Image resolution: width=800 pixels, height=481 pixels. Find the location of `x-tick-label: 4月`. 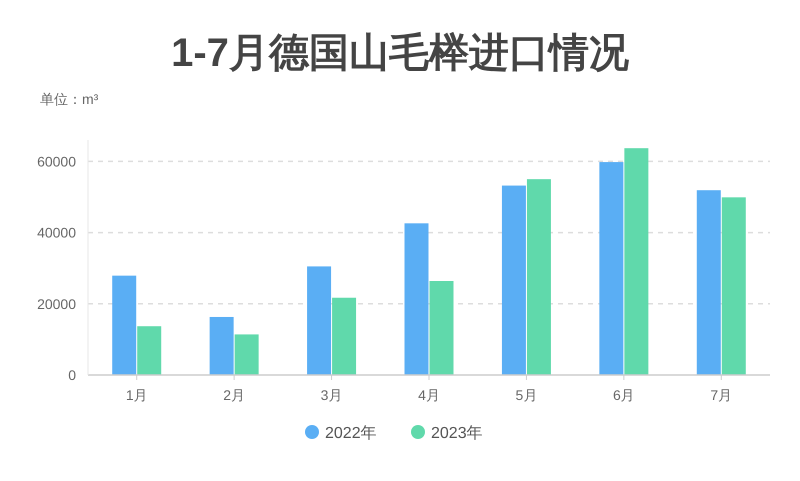

x-tick-label: 4月 is located at coordinates (429, 395).